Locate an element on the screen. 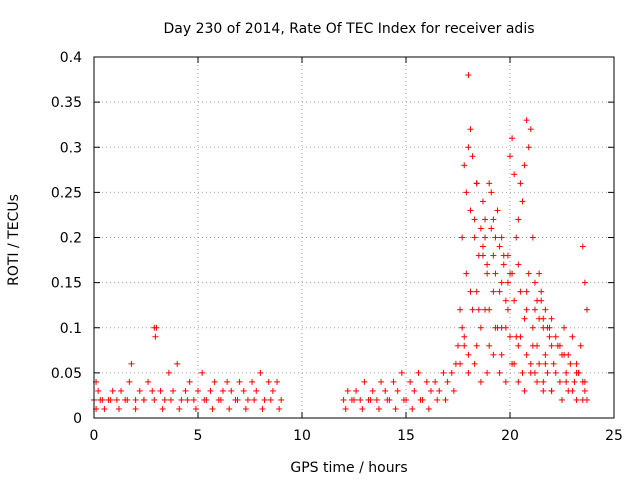  x-axis-label: GPS time / hours is located at coordinates (348, 468).